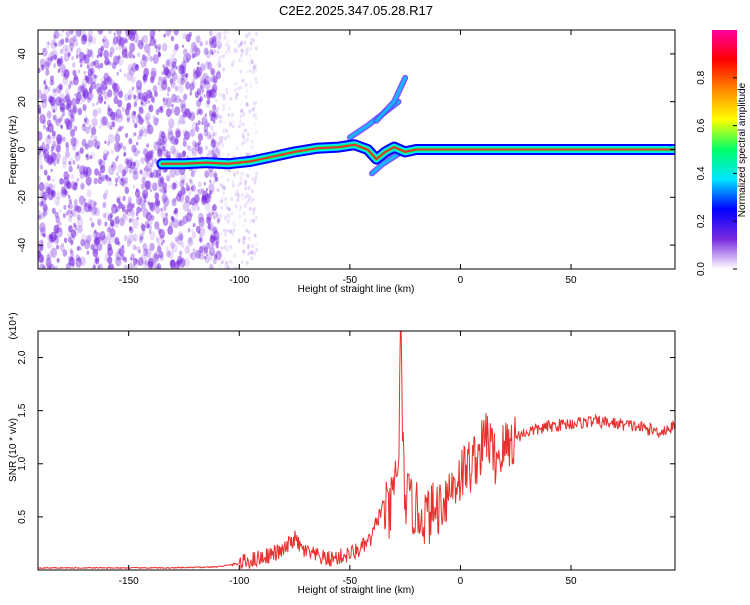 This screenshot has height=605, width=750. Describe the element at coordinates (22, 517) in the screenshot. I see `snr-y-tick-label: 0.5` at that location.